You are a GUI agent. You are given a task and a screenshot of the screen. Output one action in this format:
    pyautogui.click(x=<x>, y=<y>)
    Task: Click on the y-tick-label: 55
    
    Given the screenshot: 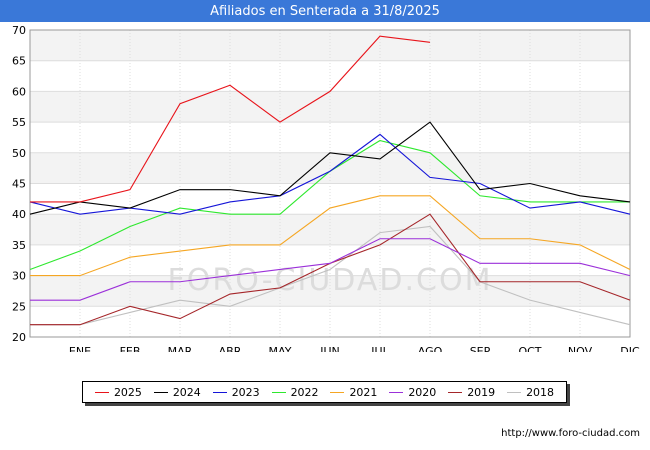 What is the action you would take?
    pyautogui.click(x=19, y=122)
    